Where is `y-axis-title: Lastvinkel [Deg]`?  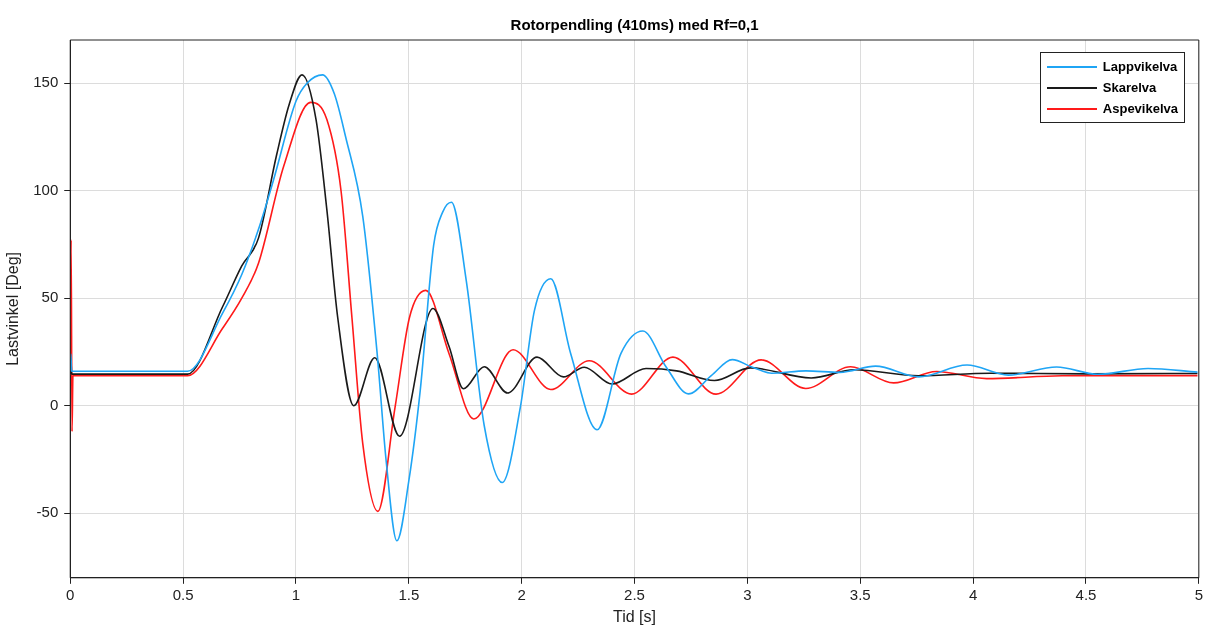 y-axis-title: Lastvinkel [Deg] is located at coordinates (13, 308).